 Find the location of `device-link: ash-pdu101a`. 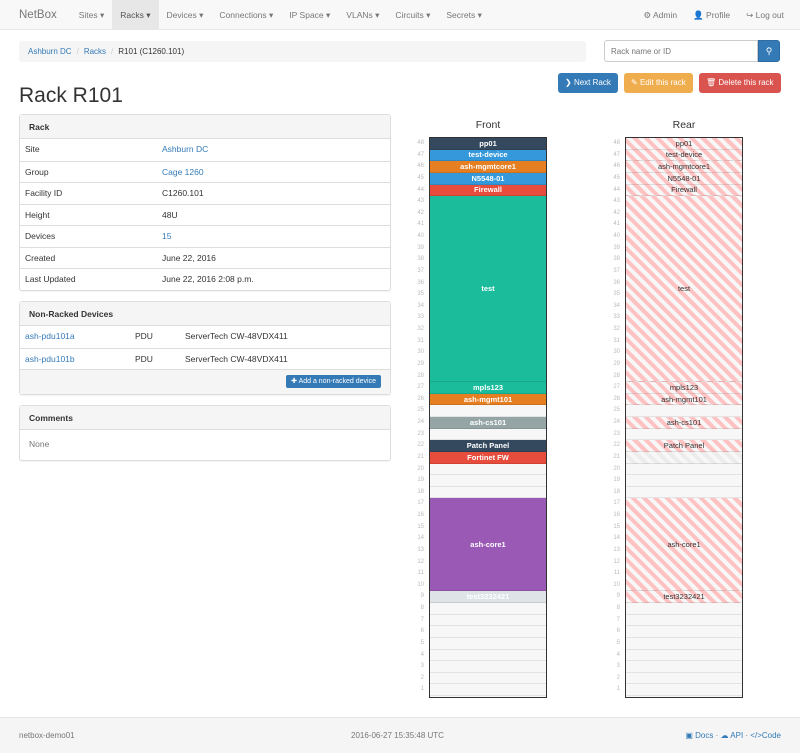

device-link: ash-pdu101a is located at coordinates (50, 336).